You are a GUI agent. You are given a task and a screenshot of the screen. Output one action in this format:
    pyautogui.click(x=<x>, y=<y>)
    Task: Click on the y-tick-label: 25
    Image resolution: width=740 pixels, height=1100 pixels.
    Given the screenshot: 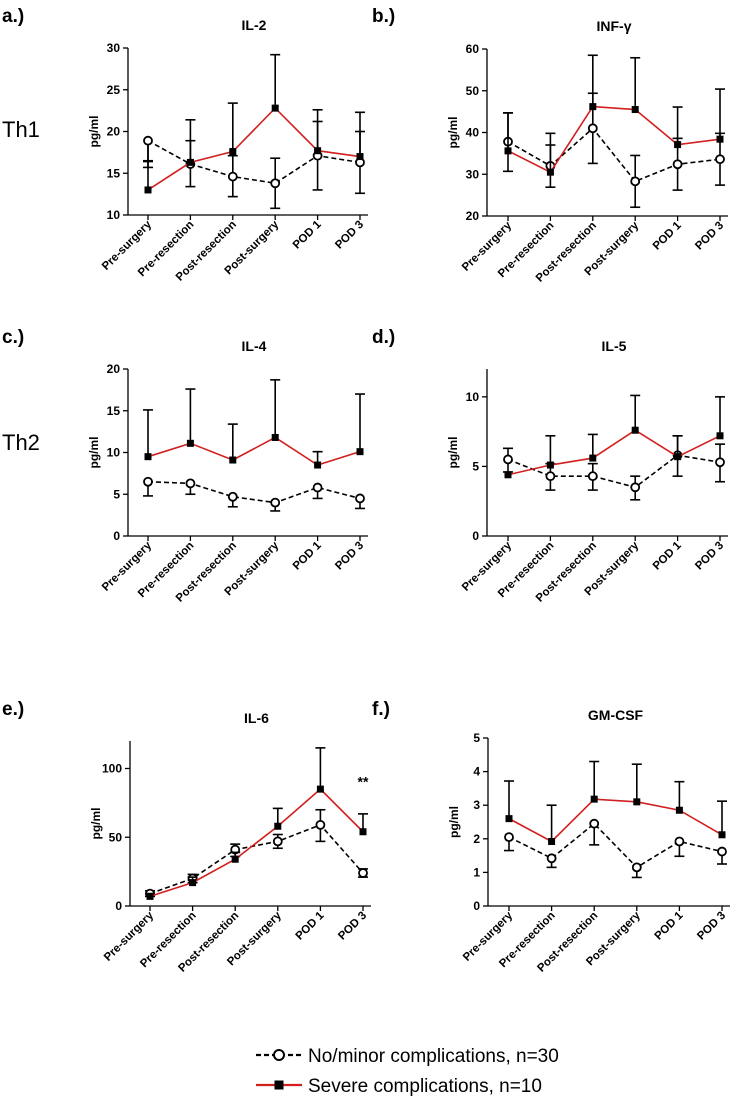 What is the action you would take?
    pyautogui.click(x=114, y=90)
    